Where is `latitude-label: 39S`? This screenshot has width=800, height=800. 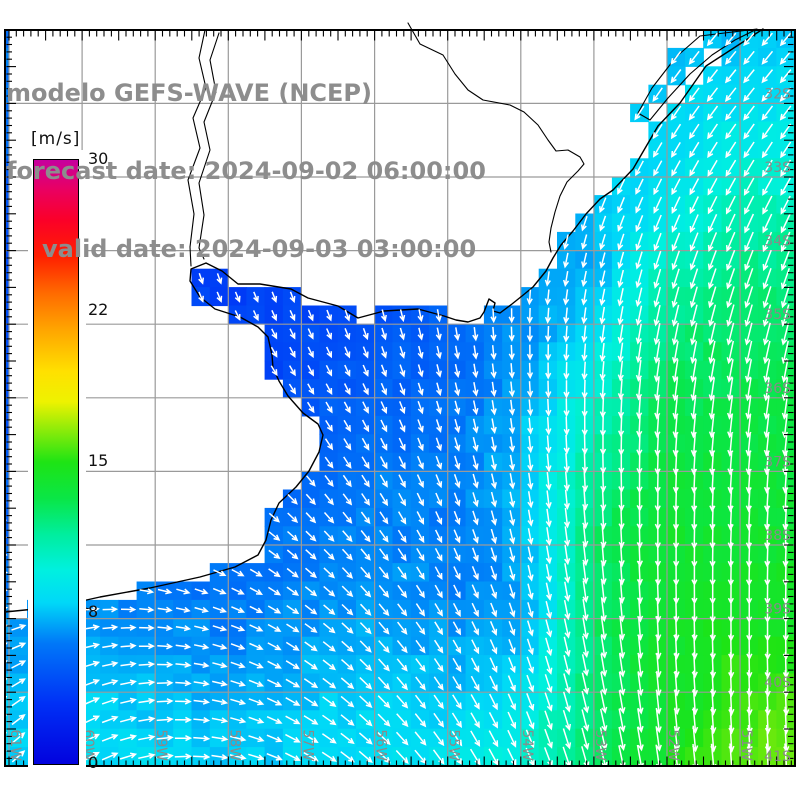 latitude-label: 39S is located at coordinates (777, 610).